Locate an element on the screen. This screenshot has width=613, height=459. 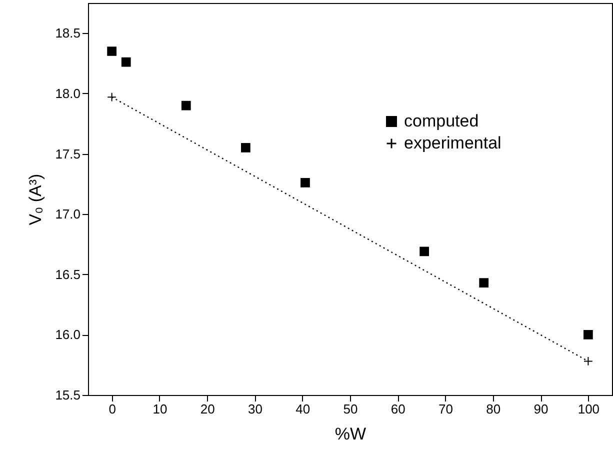
y-tick-label: 15.5 is located at coordinates (67, 395).